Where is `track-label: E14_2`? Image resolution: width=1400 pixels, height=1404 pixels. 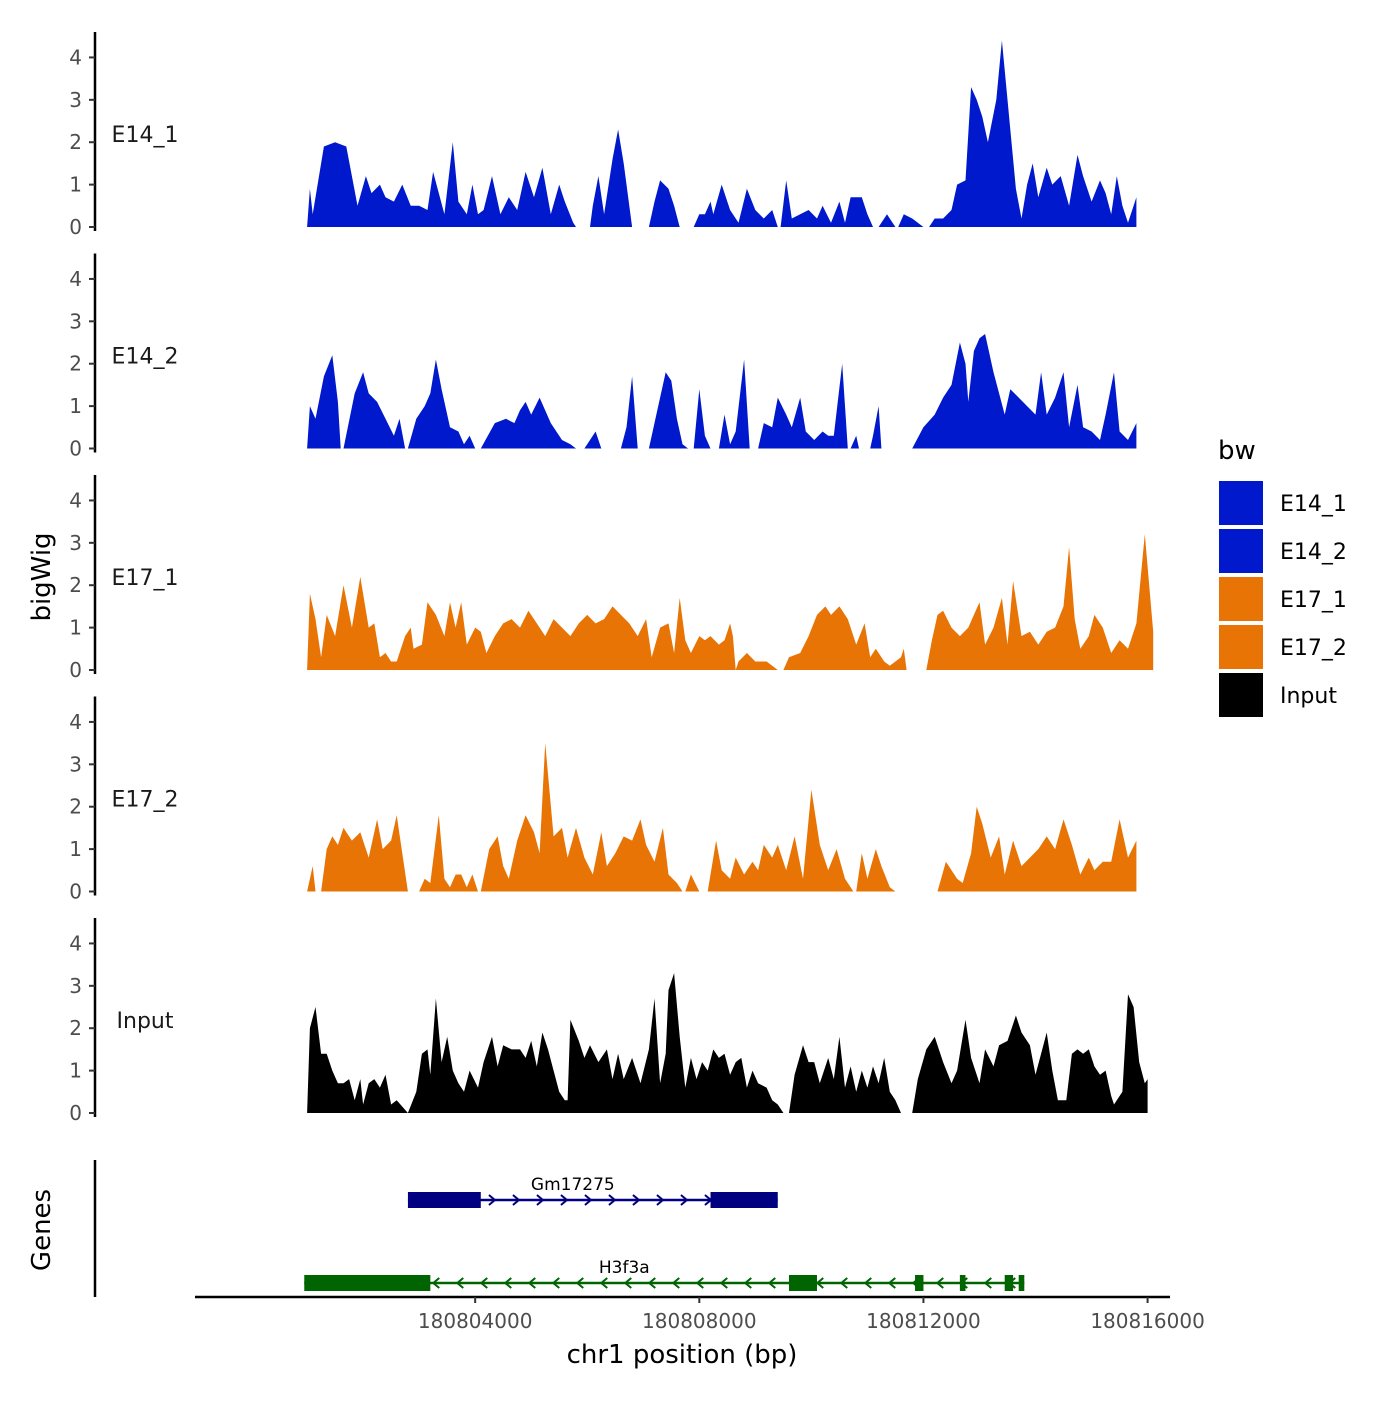
track-label: E14_2 is located at coordinates (145, 357).